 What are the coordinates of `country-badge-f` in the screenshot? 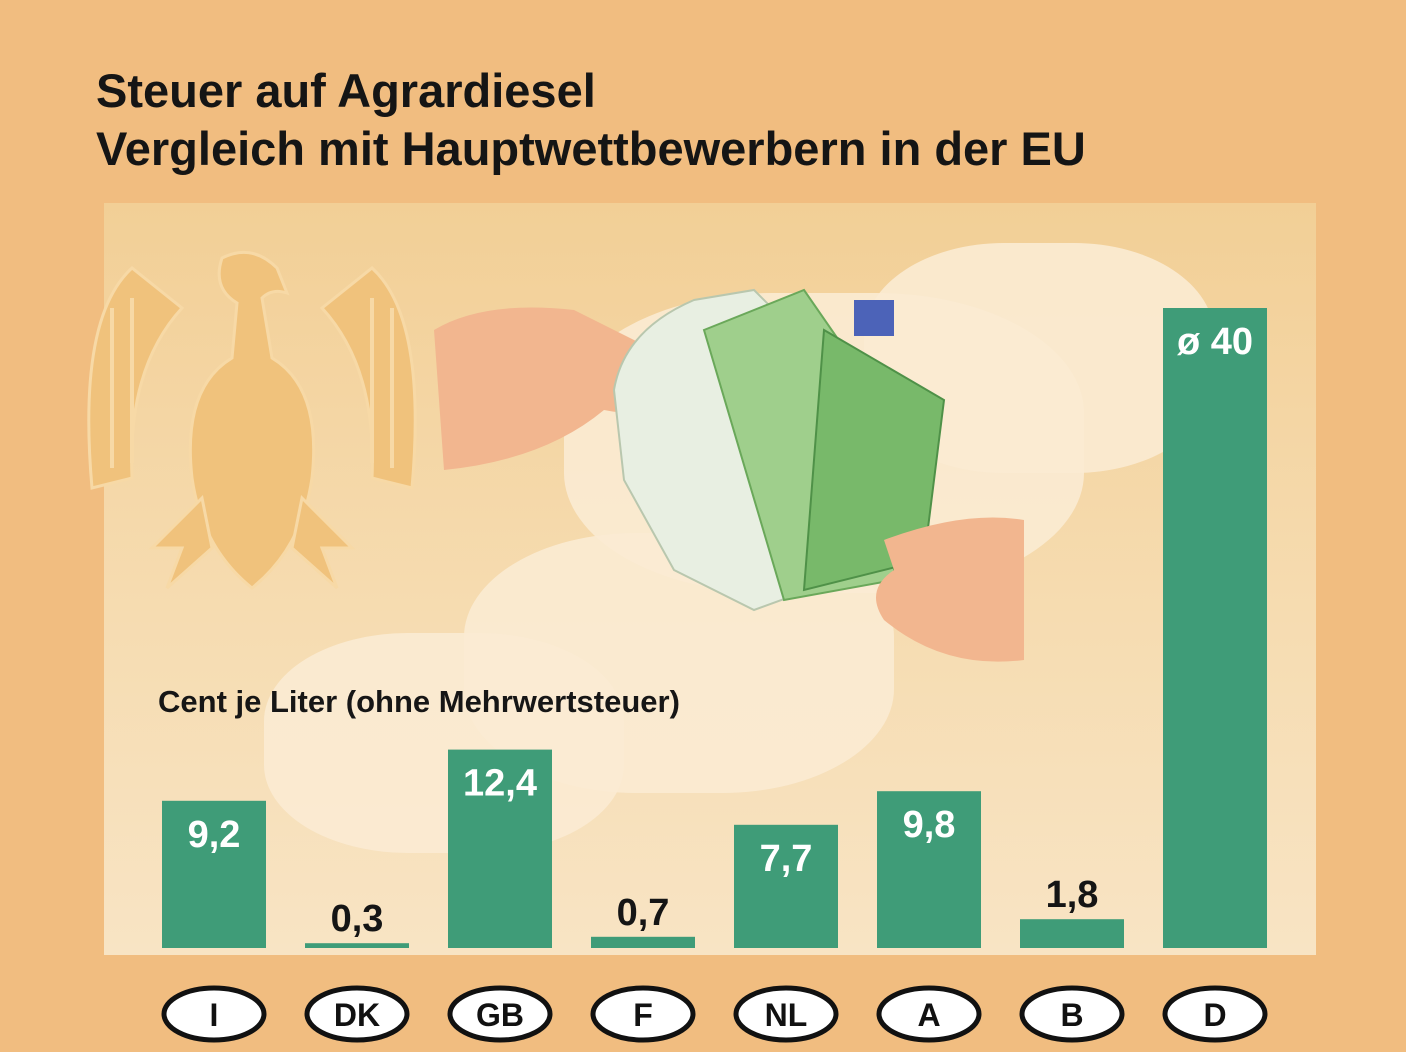 It's located at (643, 1014).